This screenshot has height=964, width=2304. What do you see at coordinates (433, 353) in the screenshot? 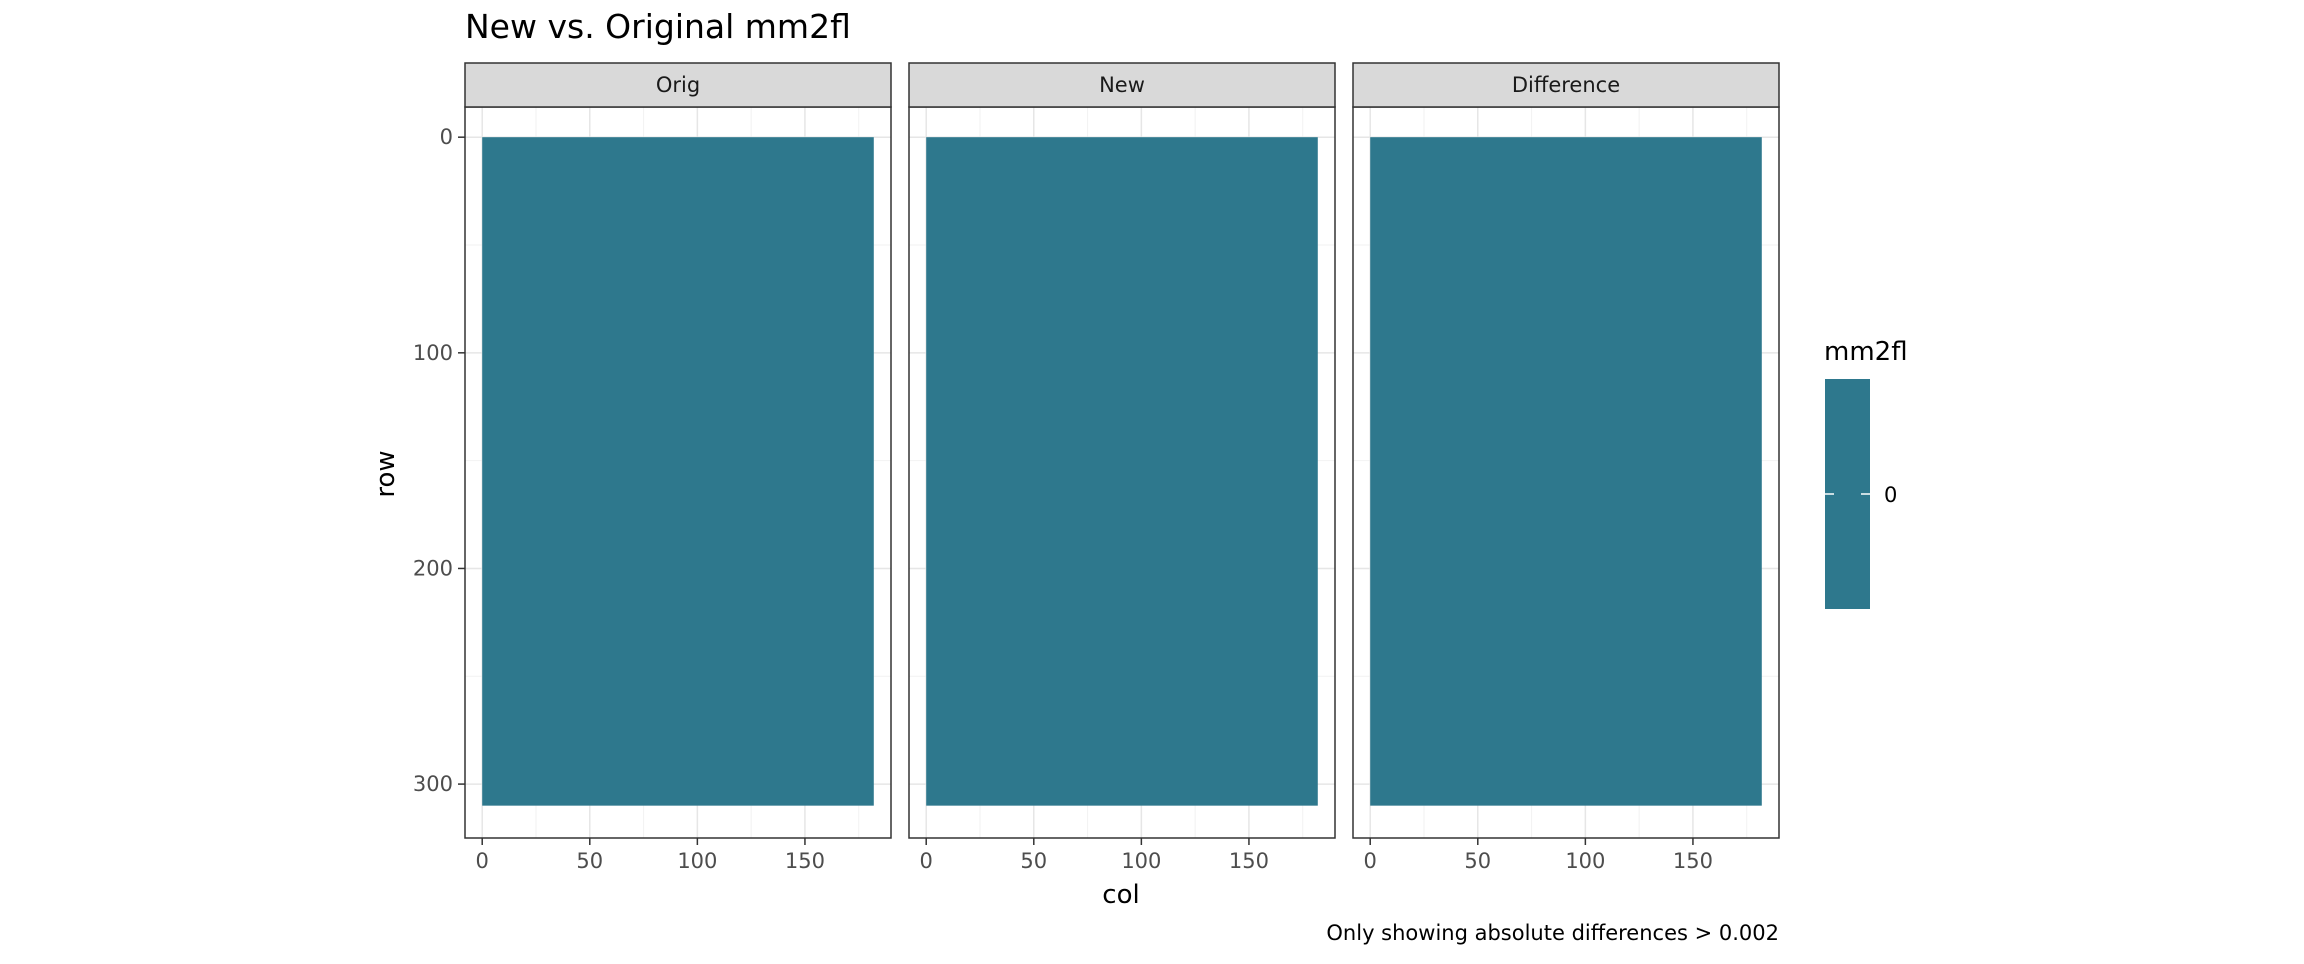
I see `y-tick-label: 100` at bounding box center [433, 353].